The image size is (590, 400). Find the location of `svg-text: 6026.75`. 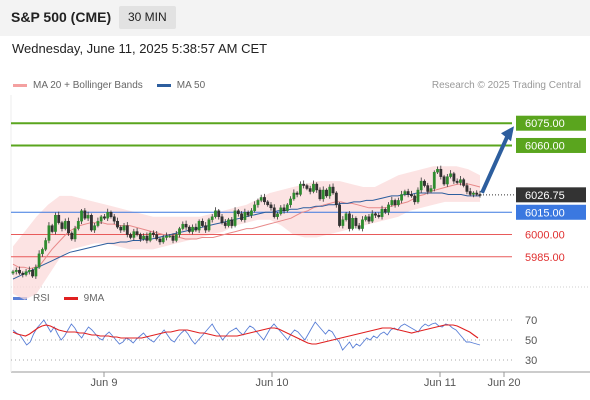

svg-text: 6026.75 is located at coordinates (545, 196).